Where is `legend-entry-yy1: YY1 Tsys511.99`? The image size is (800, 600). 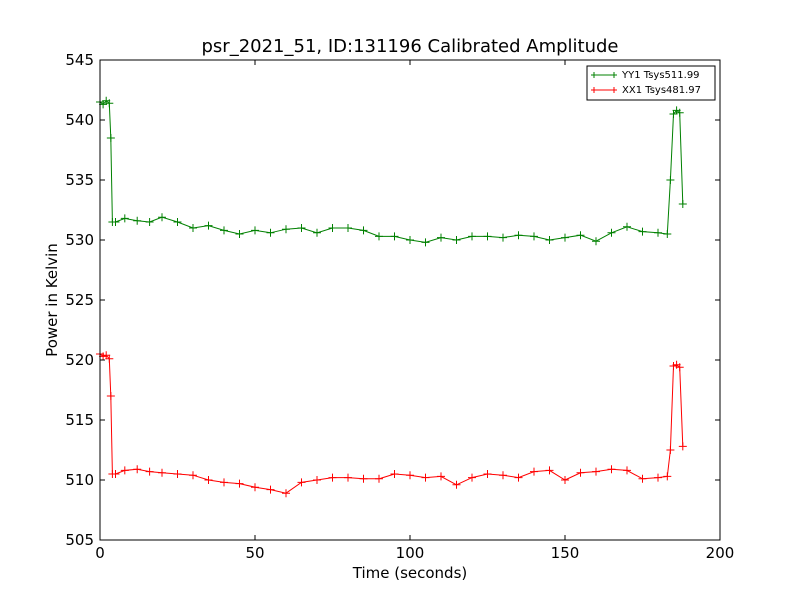
legend-entry-yy1: YY1 Tsys511.99 is located at coordinates (645, 75).